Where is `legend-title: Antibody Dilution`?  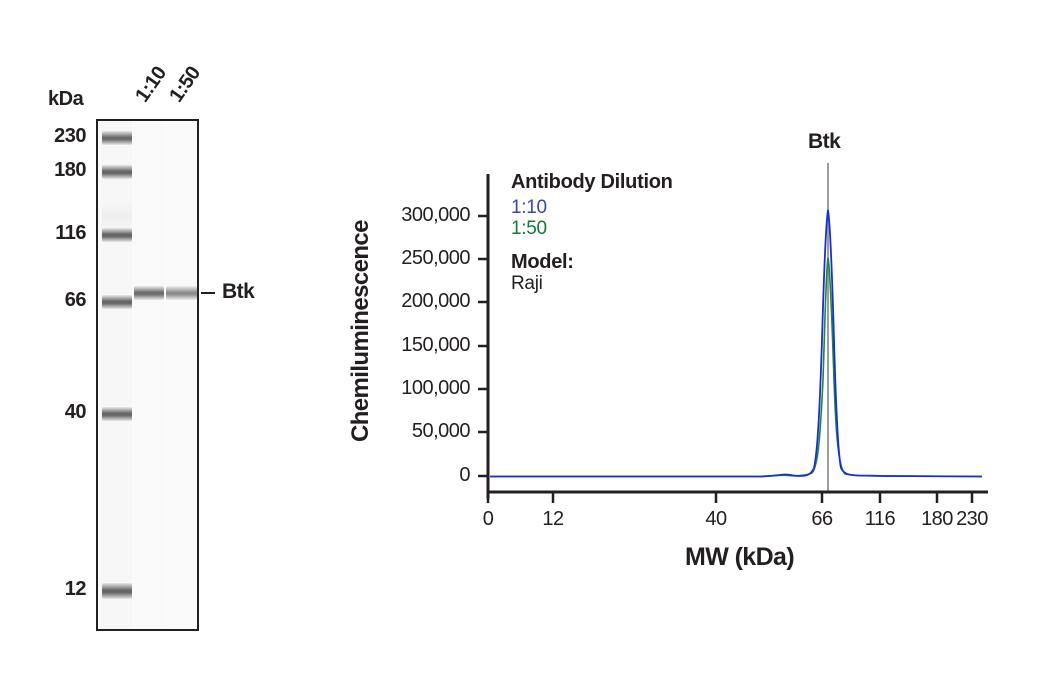
legend-title: Antibody Dilution is located at coordinates (592, 182).